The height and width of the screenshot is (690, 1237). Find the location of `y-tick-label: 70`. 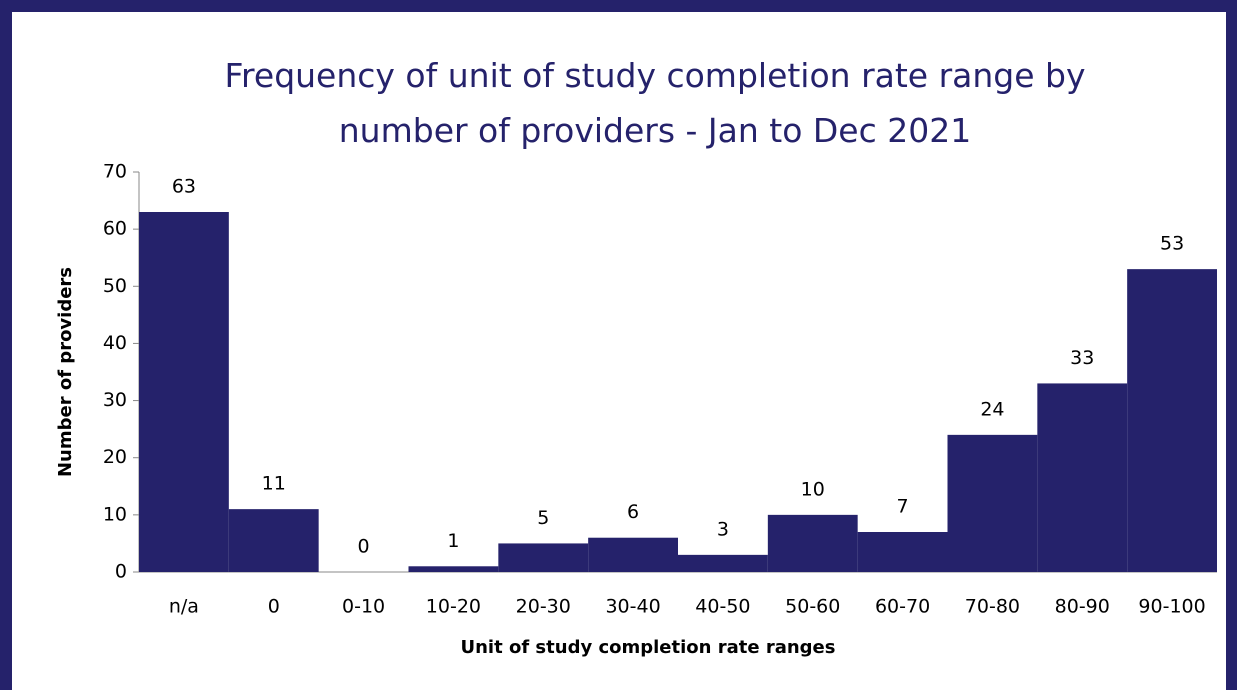

y-tick-label: 70 is located at coordinates (115, 172).